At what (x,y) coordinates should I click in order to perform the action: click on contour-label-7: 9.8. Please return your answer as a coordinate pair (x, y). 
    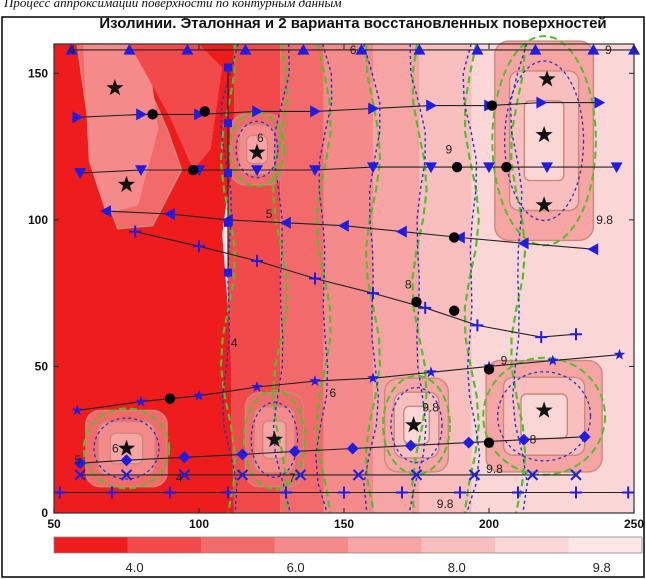
    Looking at the image, I should click on (604, 220).